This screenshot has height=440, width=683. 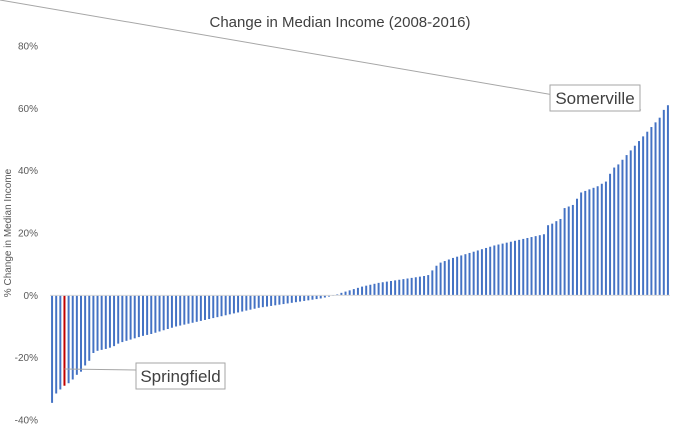 What do you see at coordinates (340, 22) in the screenshot?
I see `chart-title: Change in Median Income (2008-2016)` at bounding box center [340, 22].